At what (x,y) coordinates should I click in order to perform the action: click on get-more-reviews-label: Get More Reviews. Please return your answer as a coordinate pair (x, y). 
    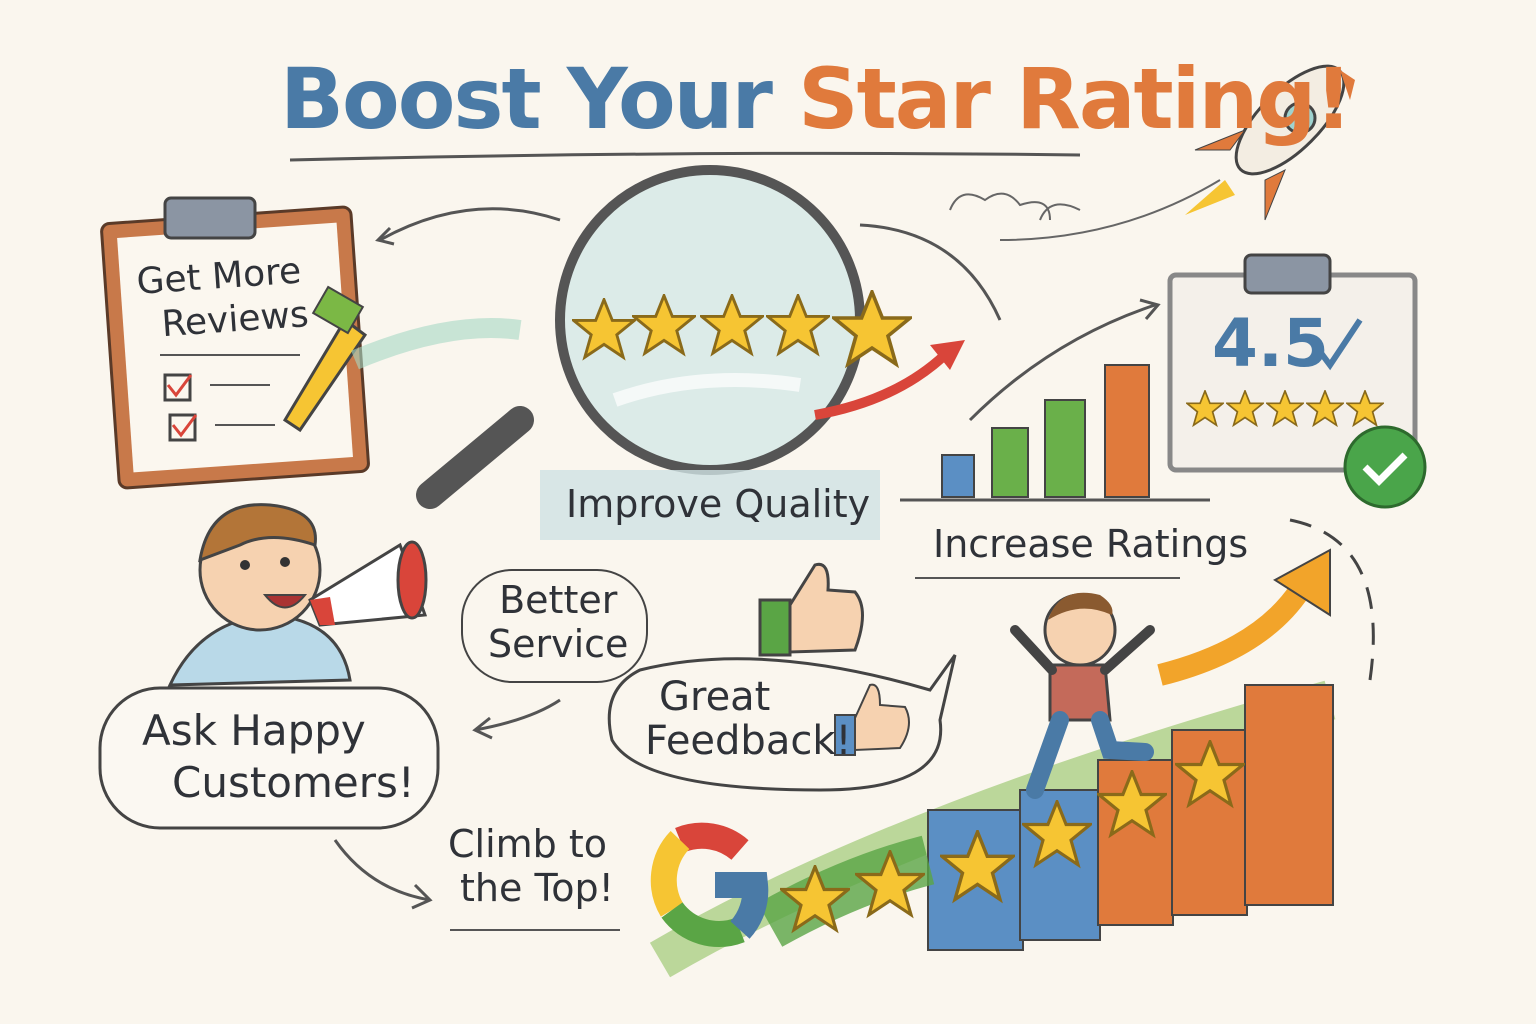
    Looking at the image, I should click on (222, 299).